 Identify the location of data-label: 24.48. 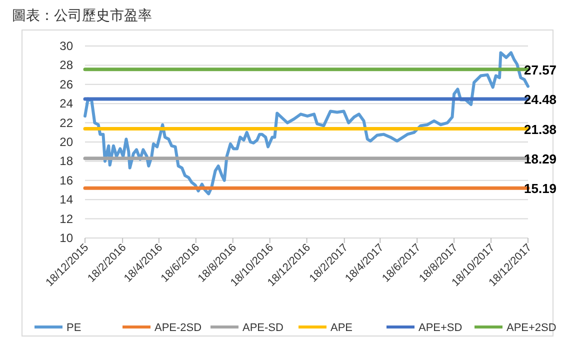
(540, 99).